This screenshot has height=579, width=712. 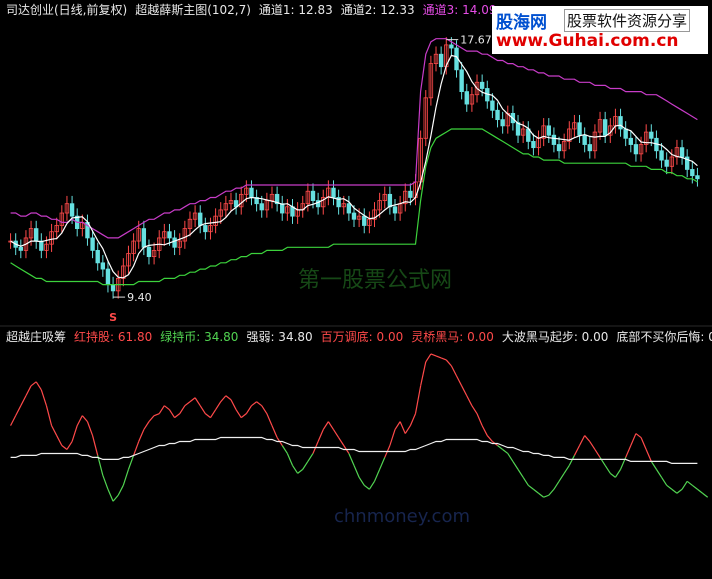 What do you see at coordinates (476, 40) in the screenshot?
I see `high-price-label: 17.67` at bounding box center [476, 40].